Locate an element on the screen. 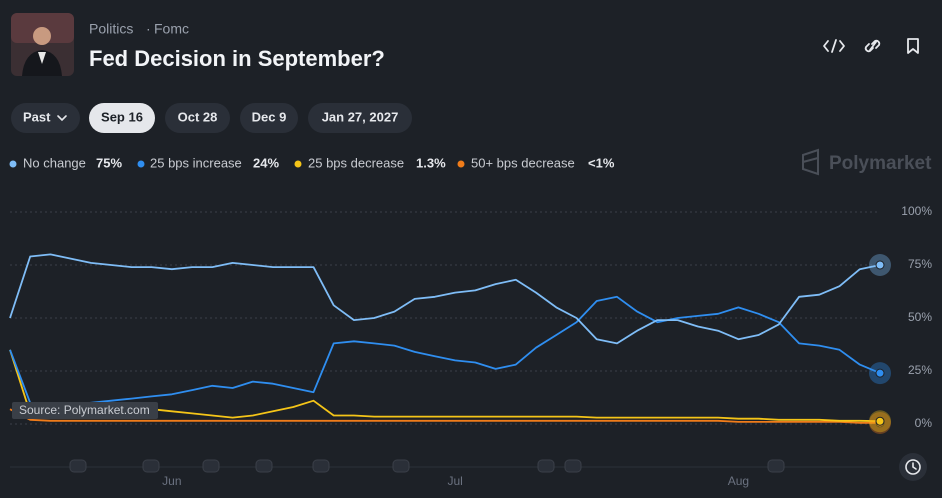  tab: Oct 28 is located at coordinates (197, 118).